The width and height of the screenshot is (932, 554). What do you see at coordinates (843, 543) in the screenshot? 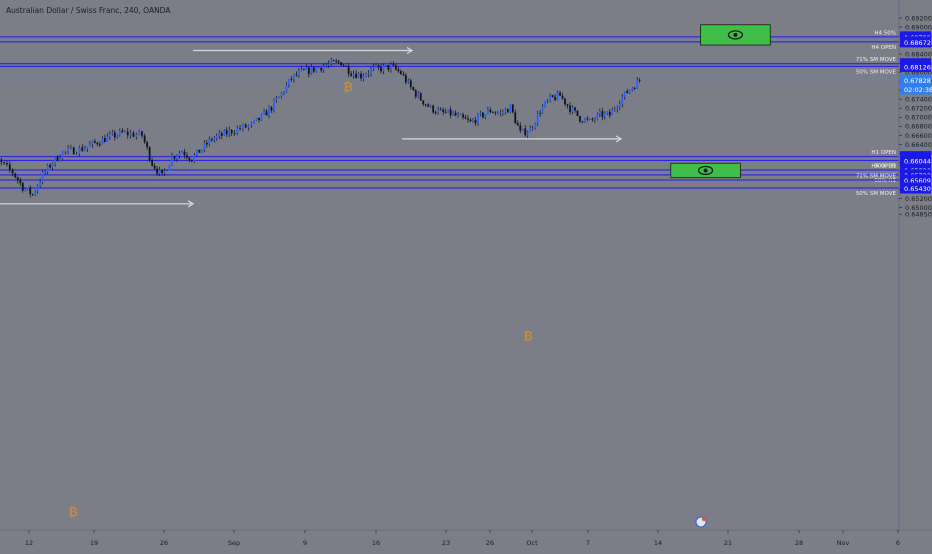
I see `x-tick-label: Nov` at bounding box center [843, 543].